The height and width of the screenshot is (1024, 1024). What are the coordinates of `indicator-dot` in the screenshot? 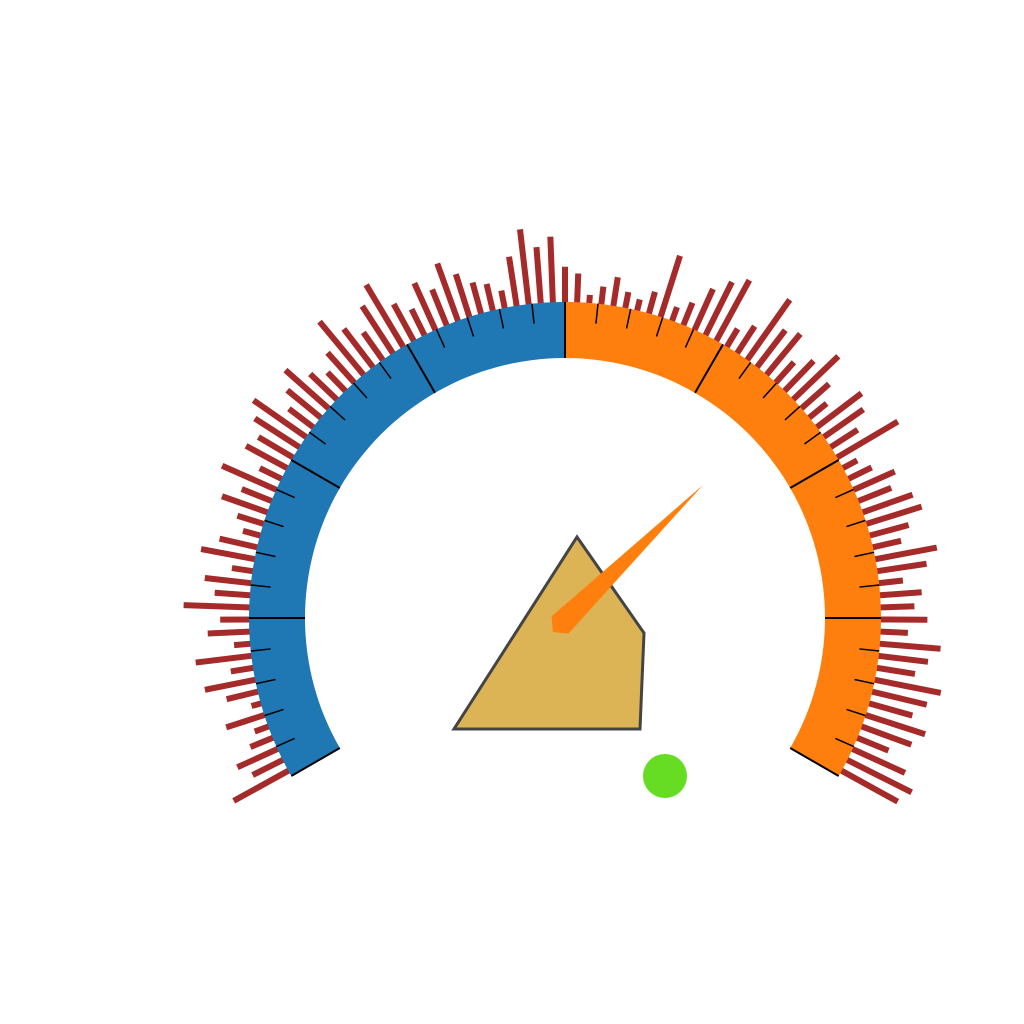 It's located at (665, 776).